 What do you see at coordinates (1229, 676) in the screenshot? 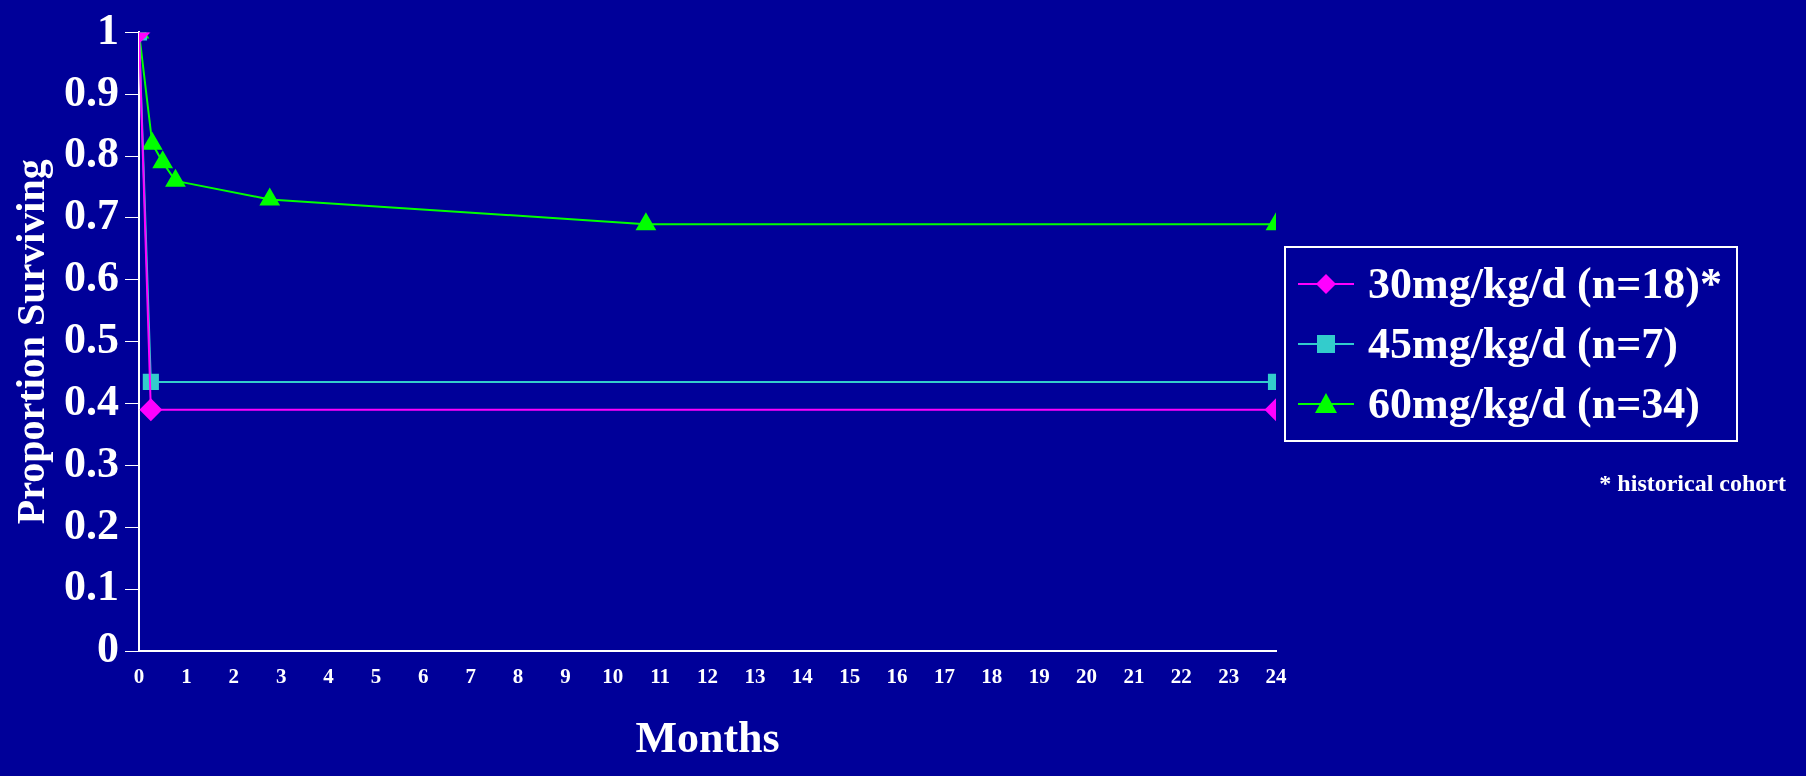
I see `x-tick-label: 23` at bounding box center [1229, 676].